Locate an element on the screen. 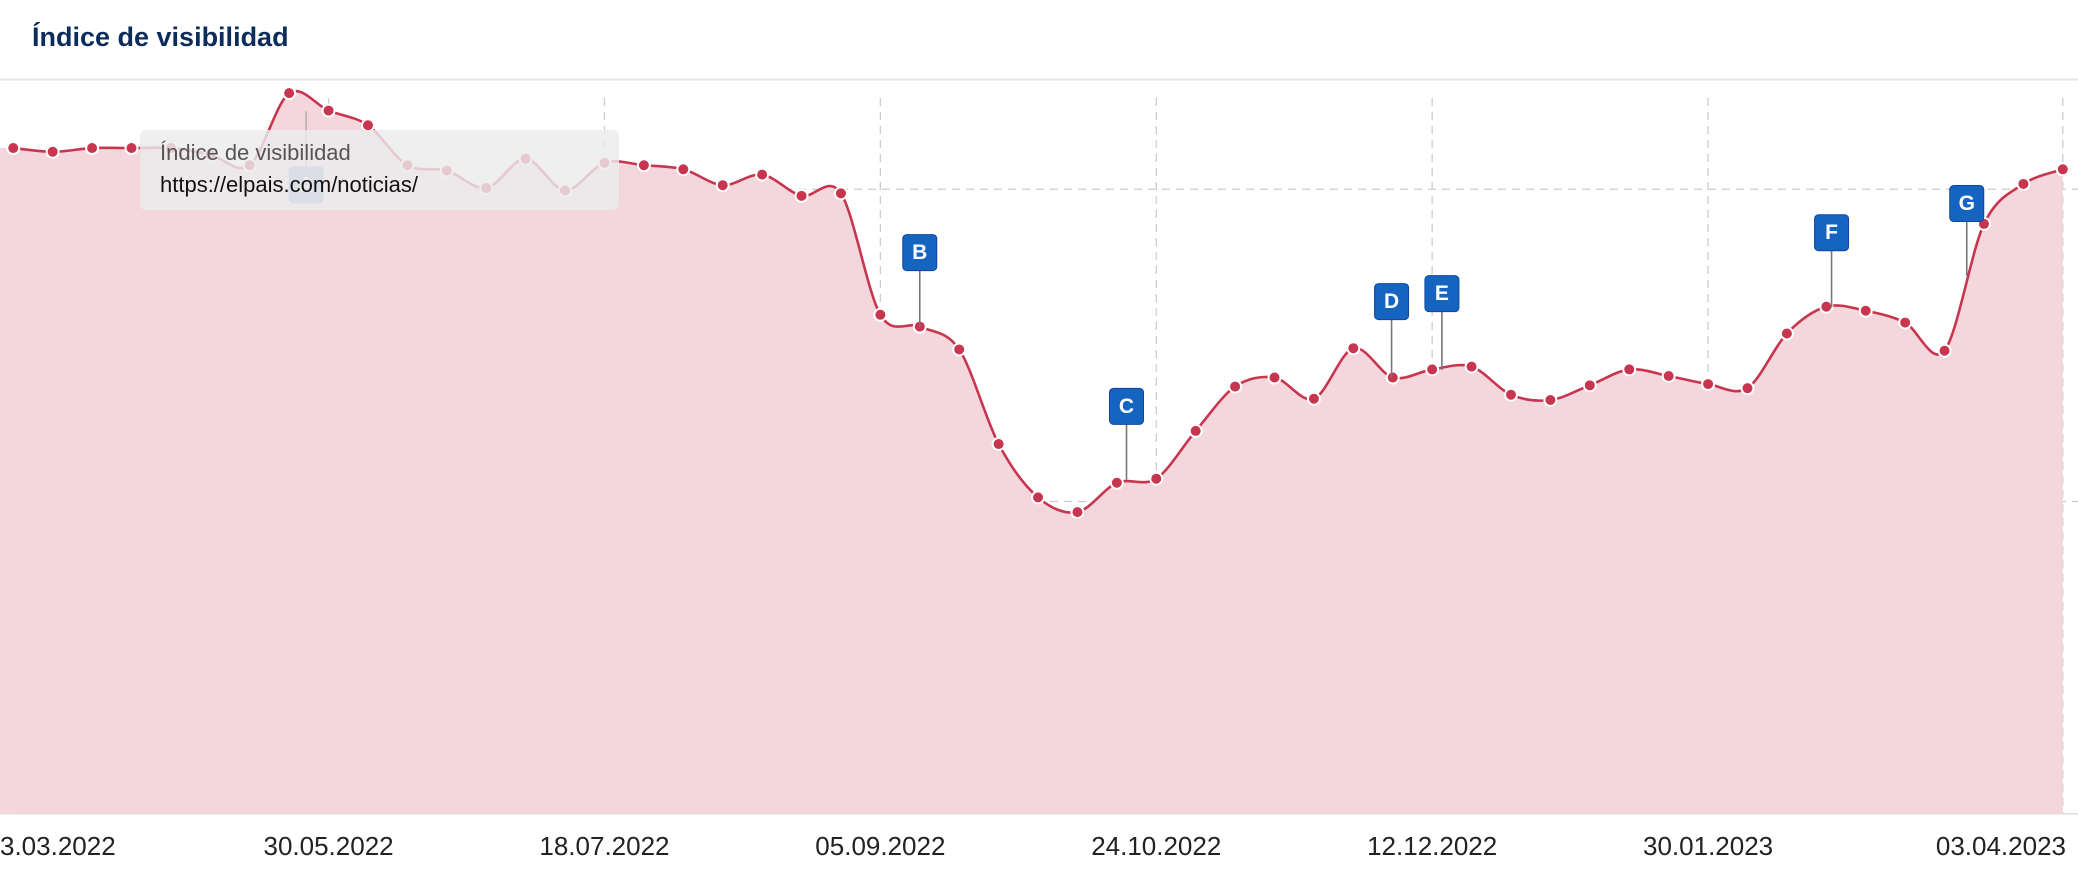 The height and width of the screenshot is (880, 2078). tooltip-title: Índice de visibilidad is located at coordinates (255, 152).